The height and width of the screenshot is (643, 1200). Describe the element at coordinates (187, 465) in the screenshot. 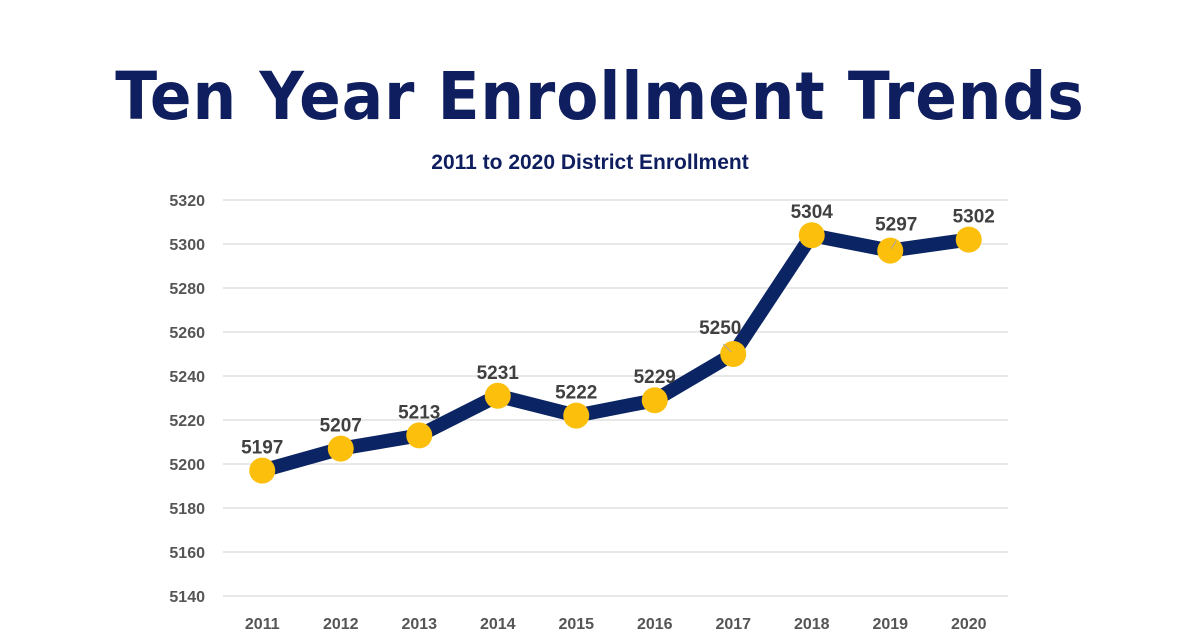

I see `y-tick-label: 5200` at that location.